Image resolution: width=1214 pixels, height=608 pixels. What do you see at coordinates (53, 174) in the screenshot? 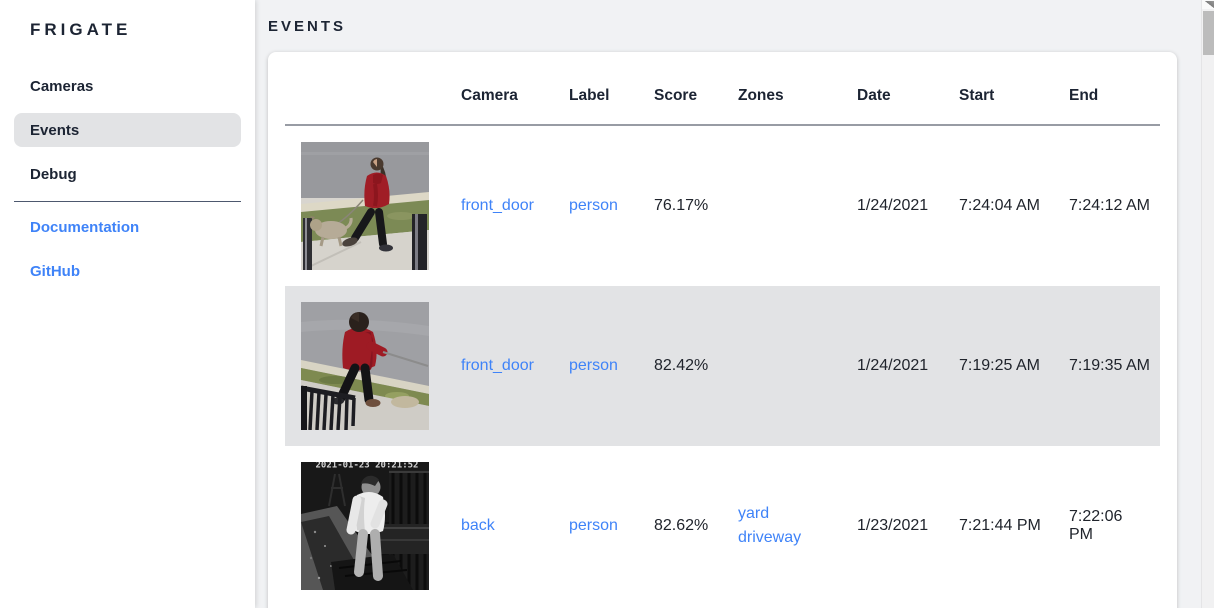
I see `sidebar-item-debug: Debug` at bounding box center [53, 174].